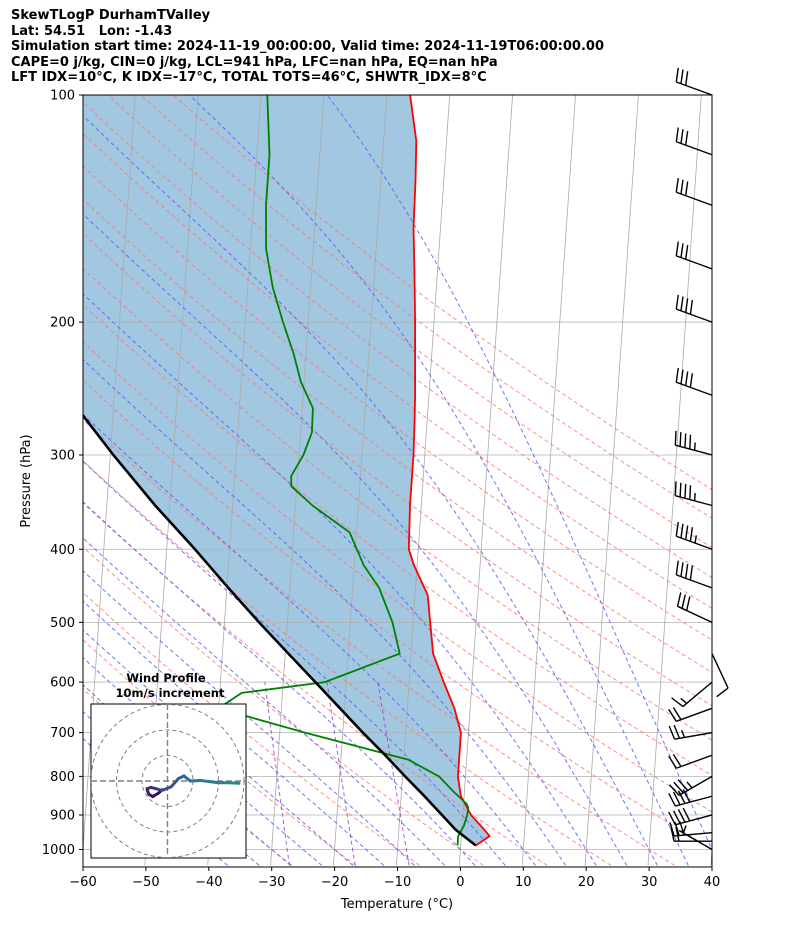 Image resolution: width=794 pixels, height=937 pixels. I want to click on hodograph-title: Wind Profile, so click(166, 678).